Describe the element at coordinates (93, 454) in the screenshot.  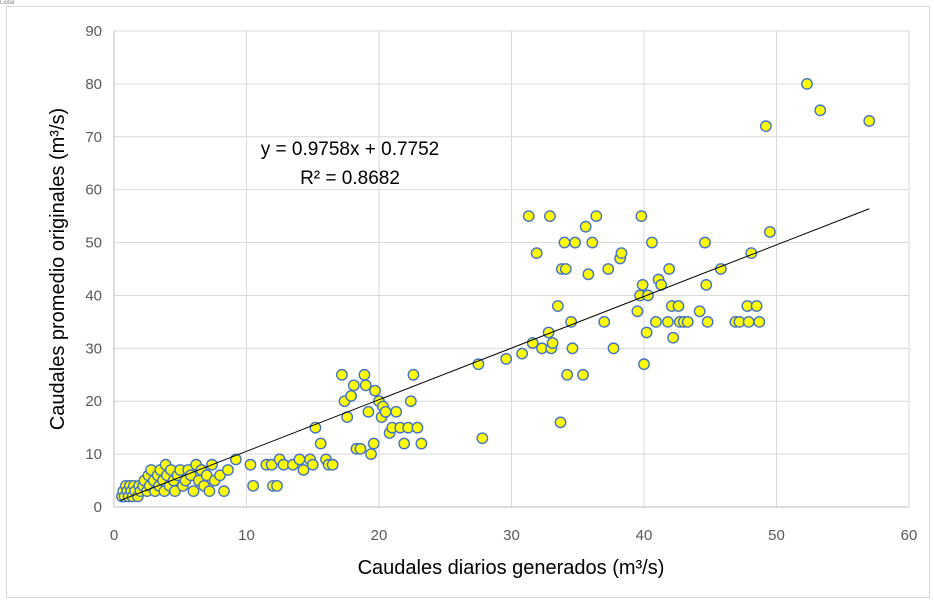
I see `y-tick-label: 10` at that location.